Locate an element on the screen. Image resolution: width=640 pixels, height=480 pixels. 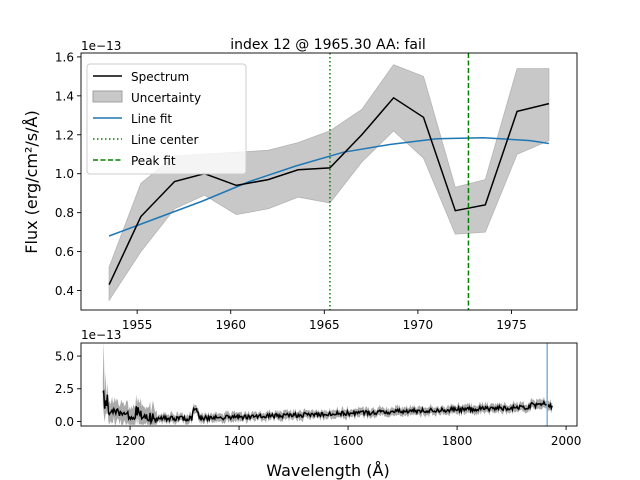
bottom-y-tick-label: 5.0 is located at coordinates (64, 357).